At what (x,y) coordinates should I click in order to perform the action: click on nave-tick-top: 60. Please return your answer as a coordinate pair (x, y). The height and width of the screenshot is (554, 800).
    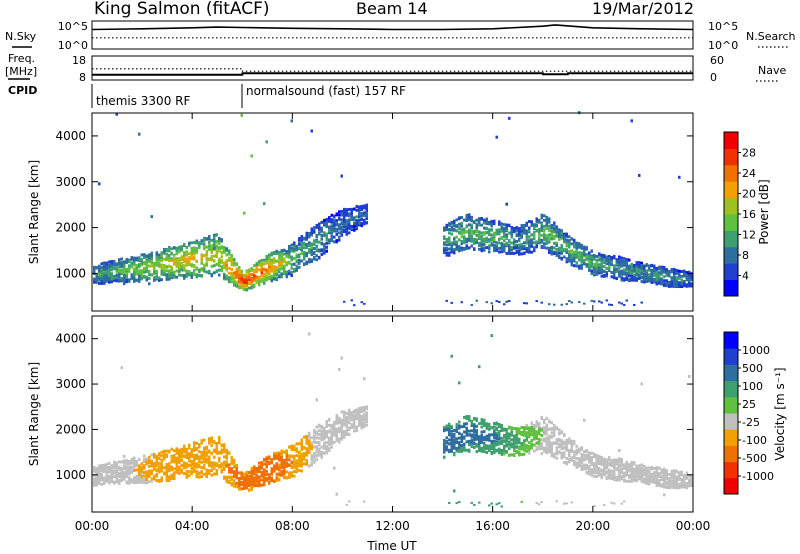
    Looking at the image, I should click on (717, 60).